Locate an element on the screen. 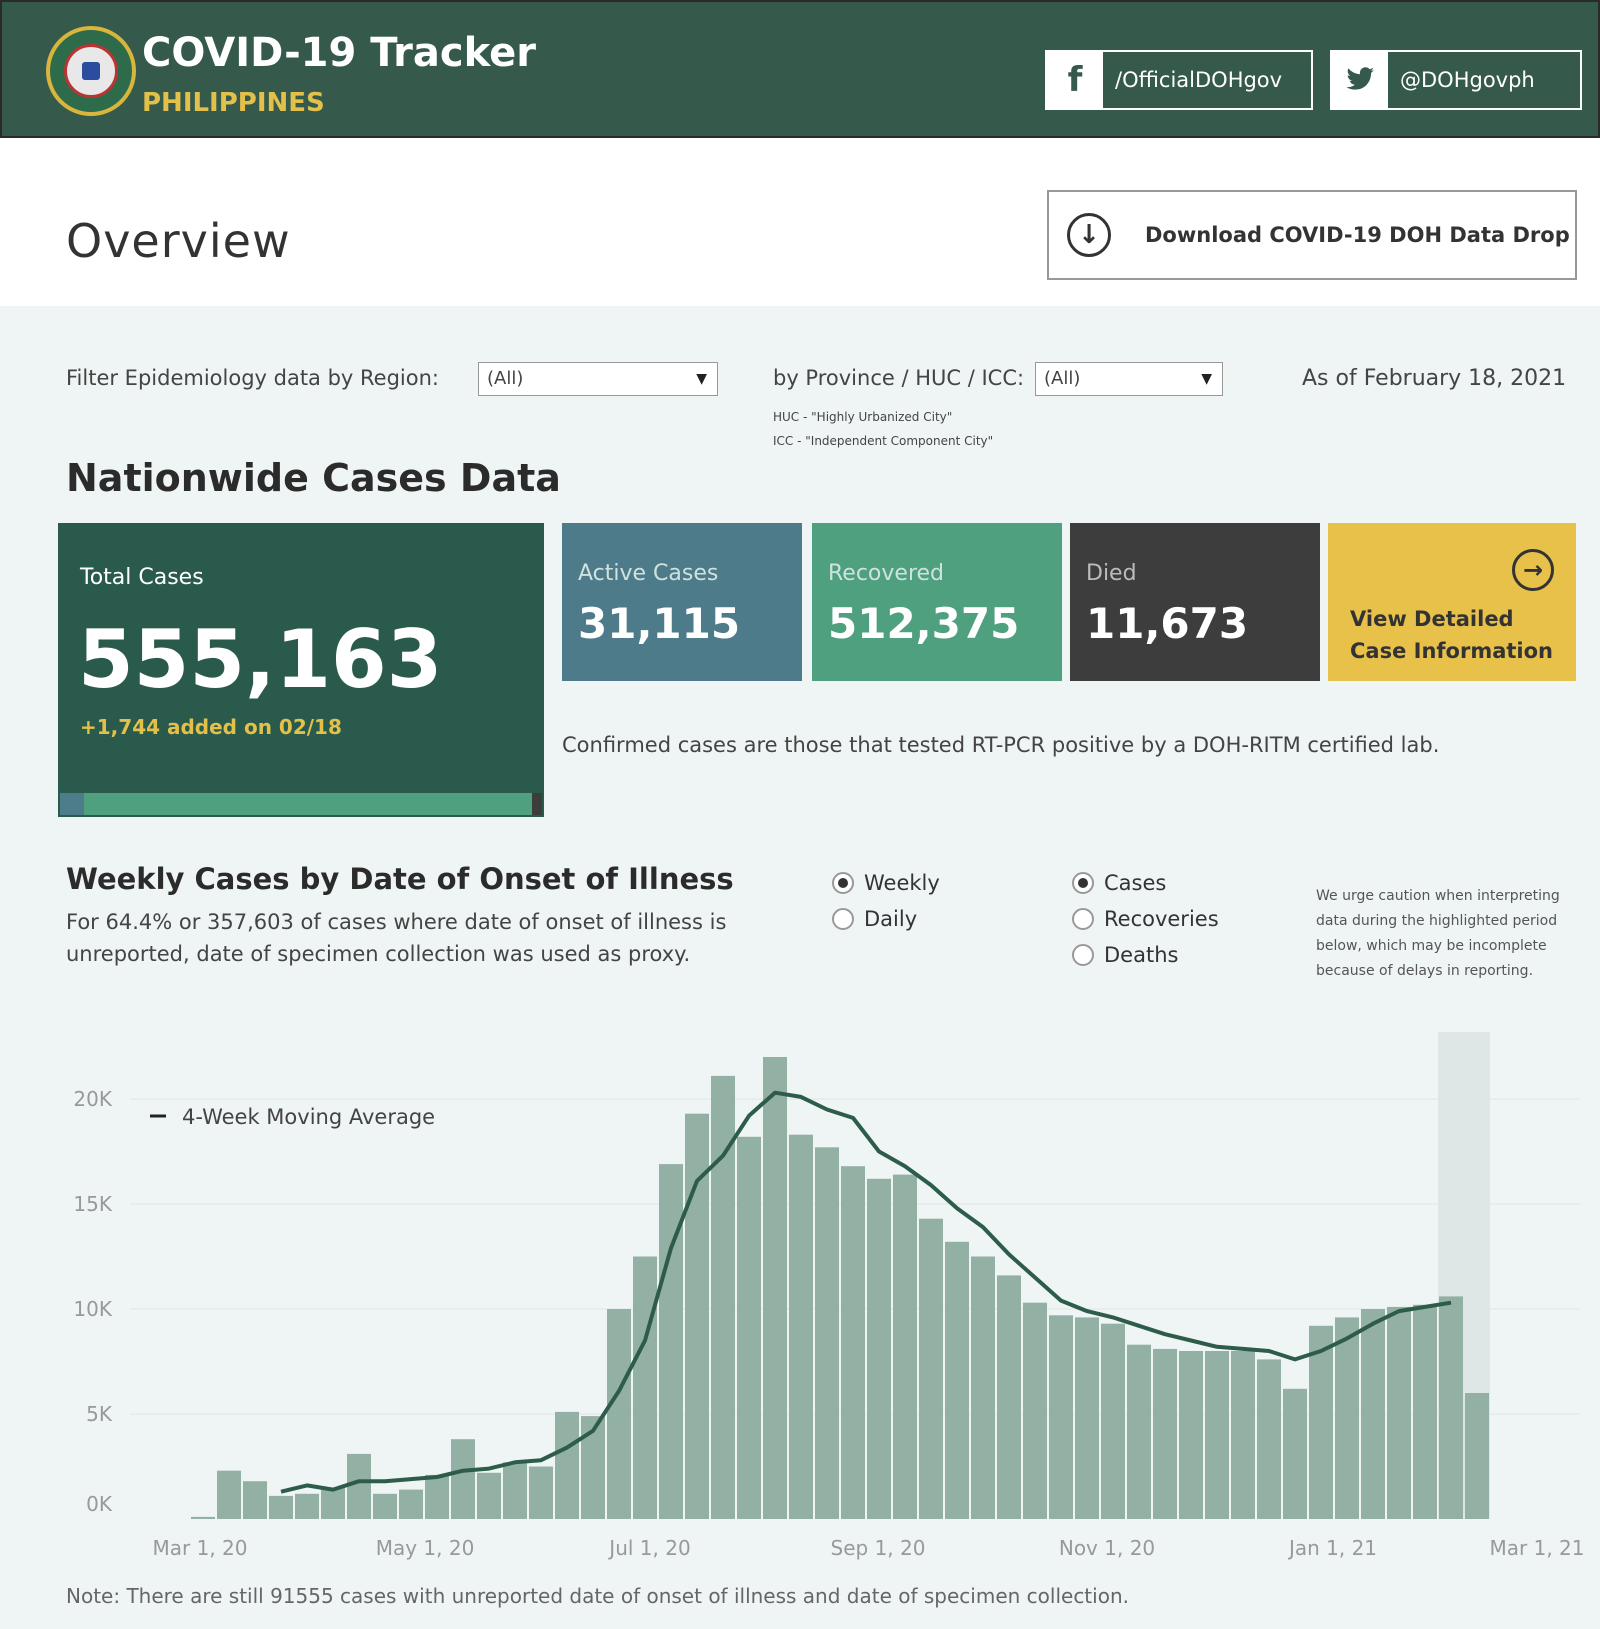 The image size is (1600, 1629). radio-cases: Cases is located at coordinates (1119, 883).